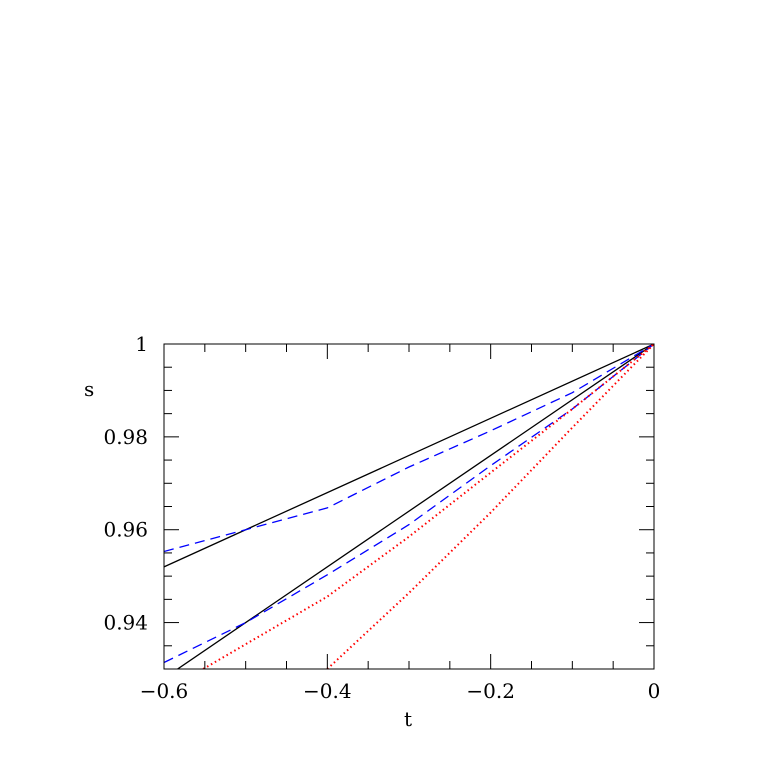  Describe the element at coordinates (408, 719) in the screenshot. I see `x-axis-label: t` at that location.